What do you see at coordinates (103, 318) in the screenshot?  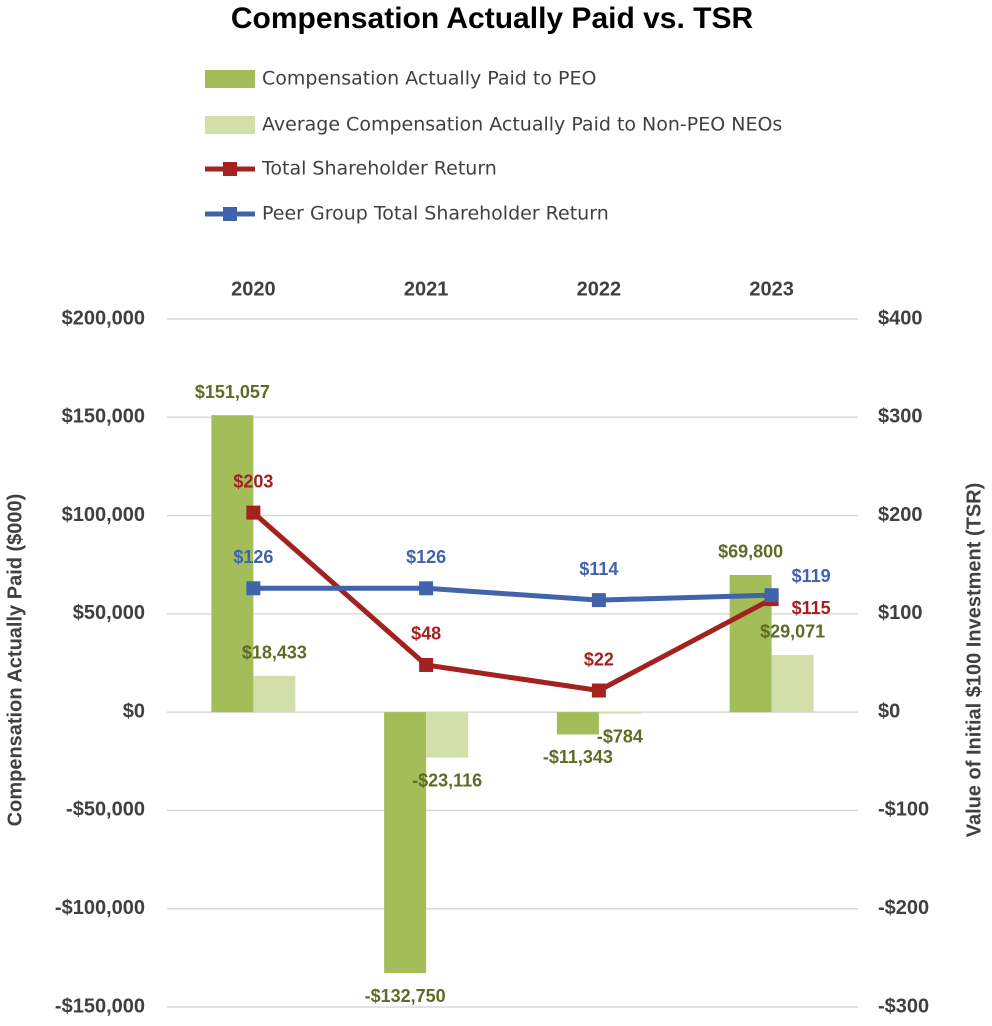 I see `y-tick-label: $200,000` at bounding box center [103, 318].